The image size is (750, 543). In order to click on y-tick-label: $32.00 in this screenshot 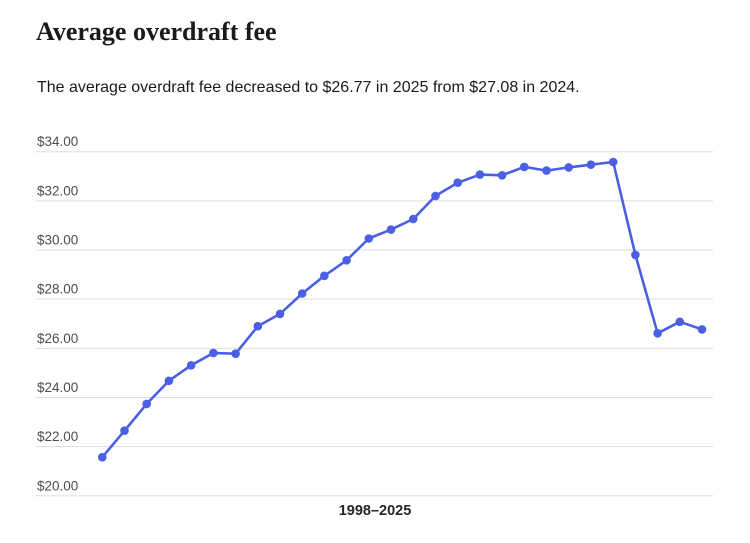, I will do `click(57, 190)`.